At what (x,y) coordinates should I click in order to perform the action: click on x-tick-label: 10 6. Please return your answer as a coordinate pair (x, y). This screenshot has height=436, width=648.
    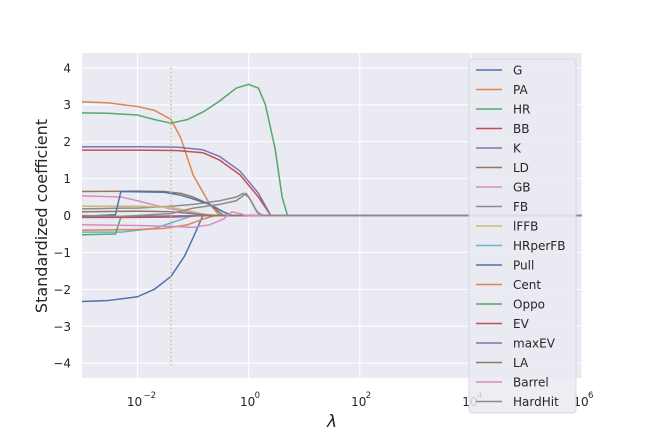
    Looking at the image, I should click on (583, 400).